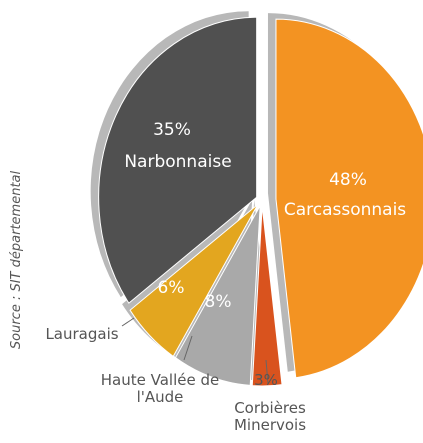 The width and height of the screenshot is (423, 443). I want to click on value-label: 6%, so click(171, 288).